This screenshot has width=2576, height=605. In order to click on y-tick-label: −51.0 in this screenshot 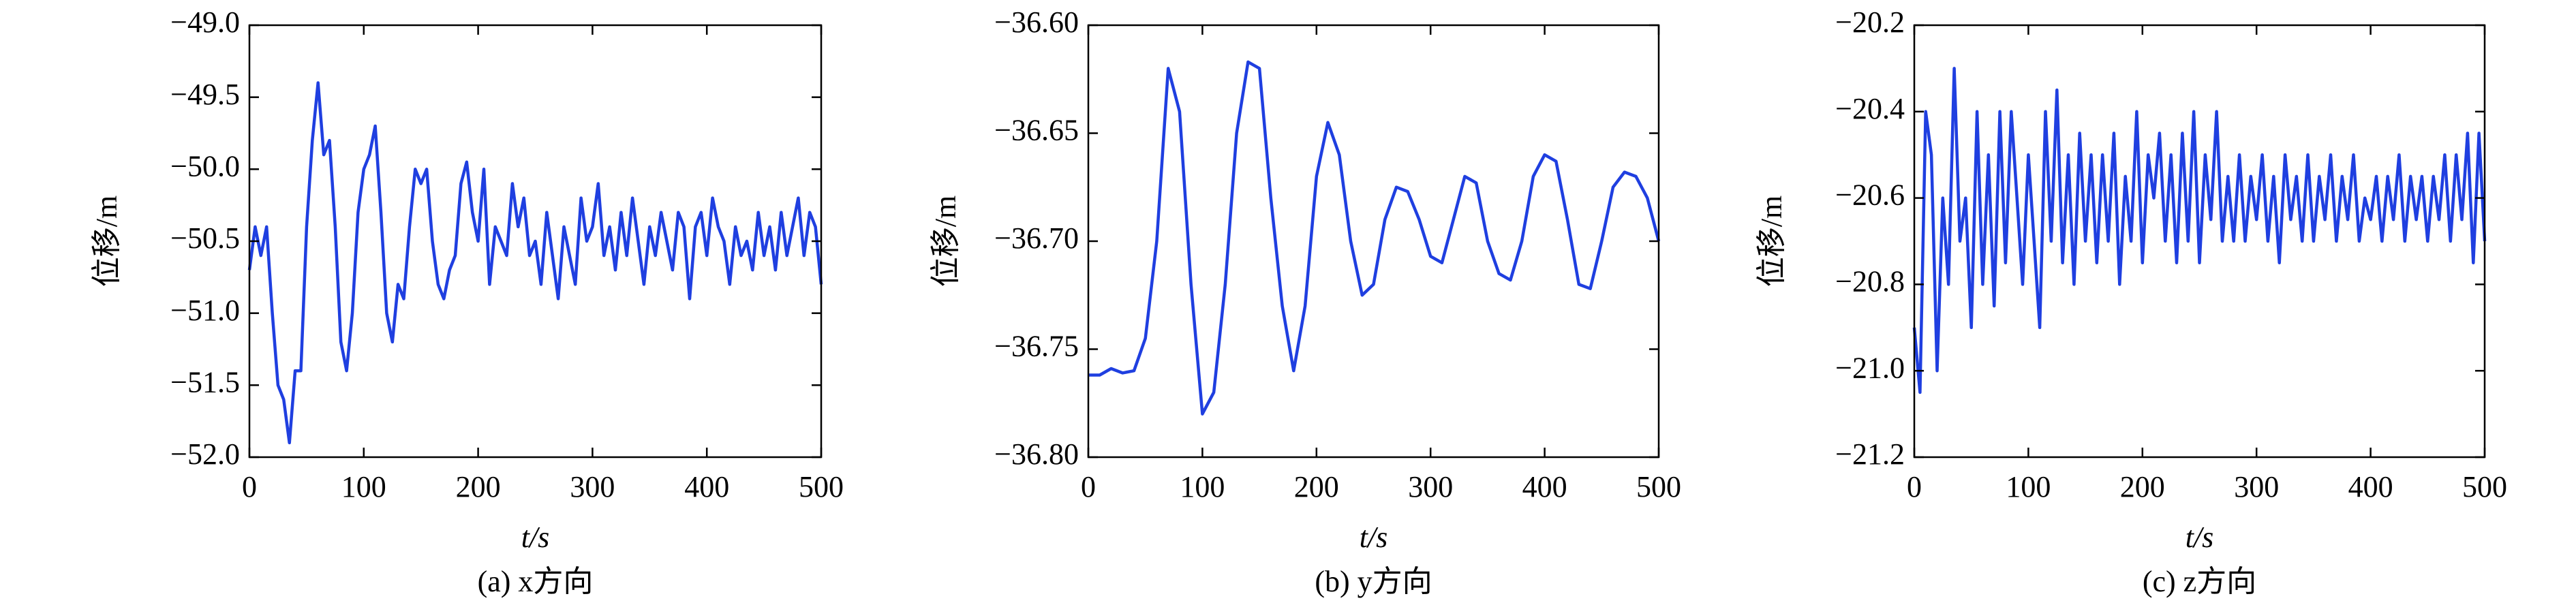, I will do `click(205, 310)`.